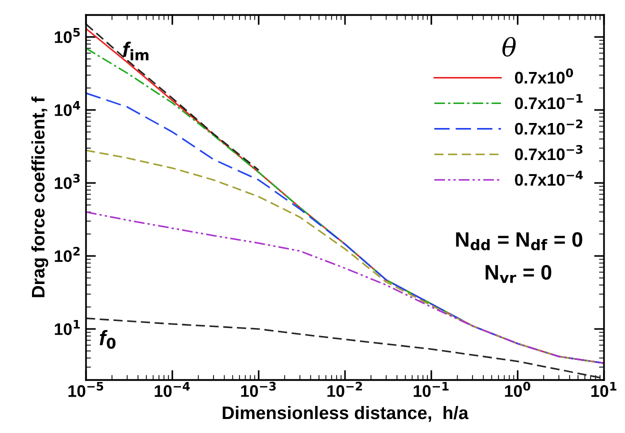 The image size is (625, 433). What do you see at coordinates (603, 389) in the screenshot?
I see `x-tick-label: 10$^{1}$` at bounding box center [603, 389].